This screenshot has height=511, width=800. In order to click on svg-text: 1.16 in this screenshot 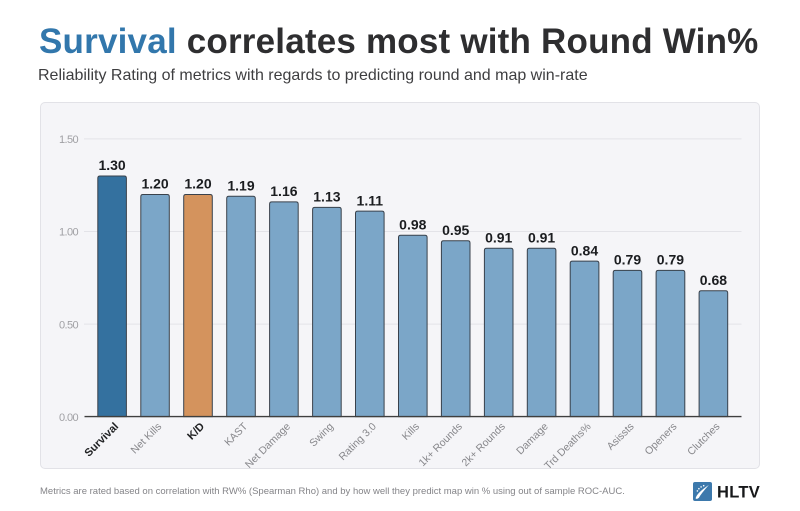, I will do `click(283, 191)`.